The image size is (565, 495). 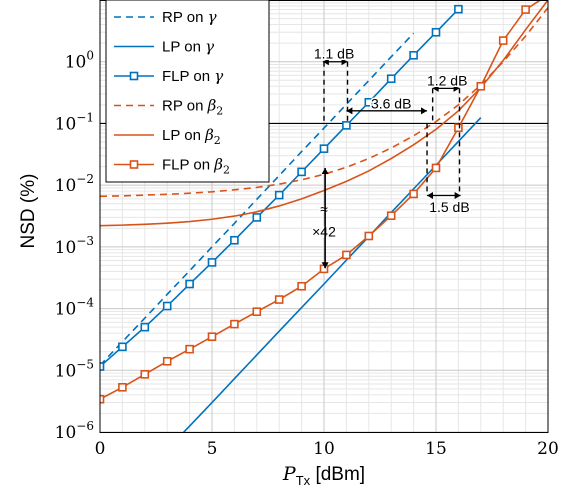 I want to click on x-tick-label: 15, so click(x=436, y=449).